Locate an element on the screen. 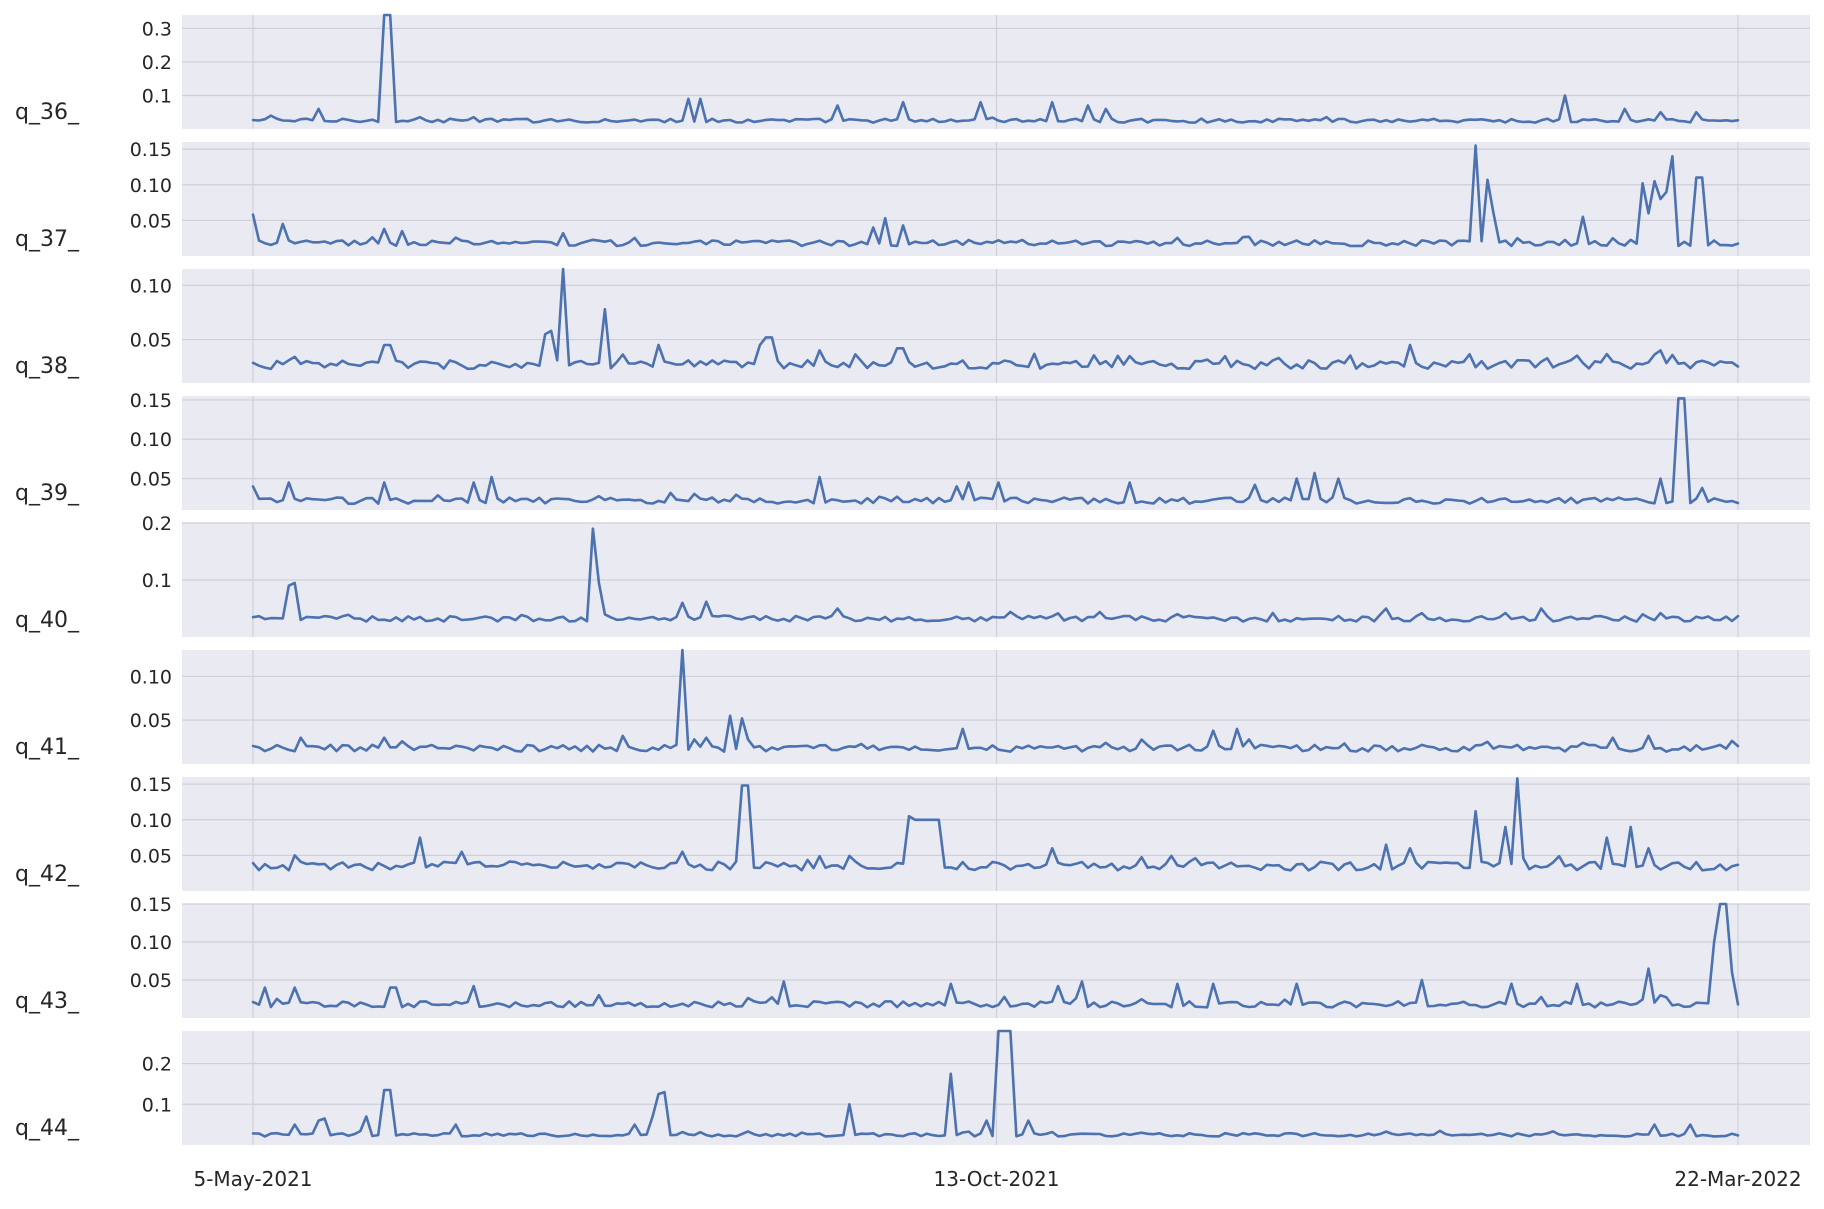 The height and width of the screenshot is (1209, 1824). x-tick-label: 5-May-2021 is located at coordinates (252, 1179).